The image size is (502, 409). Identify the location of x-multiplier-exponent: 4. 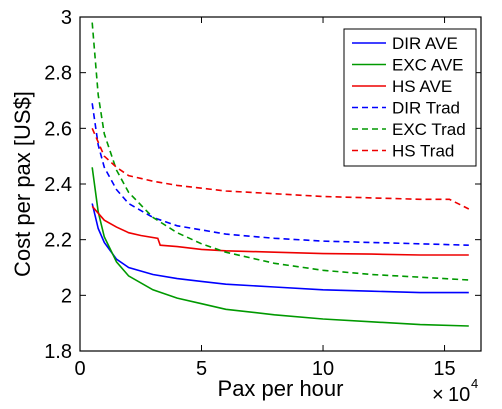
(474, 383).